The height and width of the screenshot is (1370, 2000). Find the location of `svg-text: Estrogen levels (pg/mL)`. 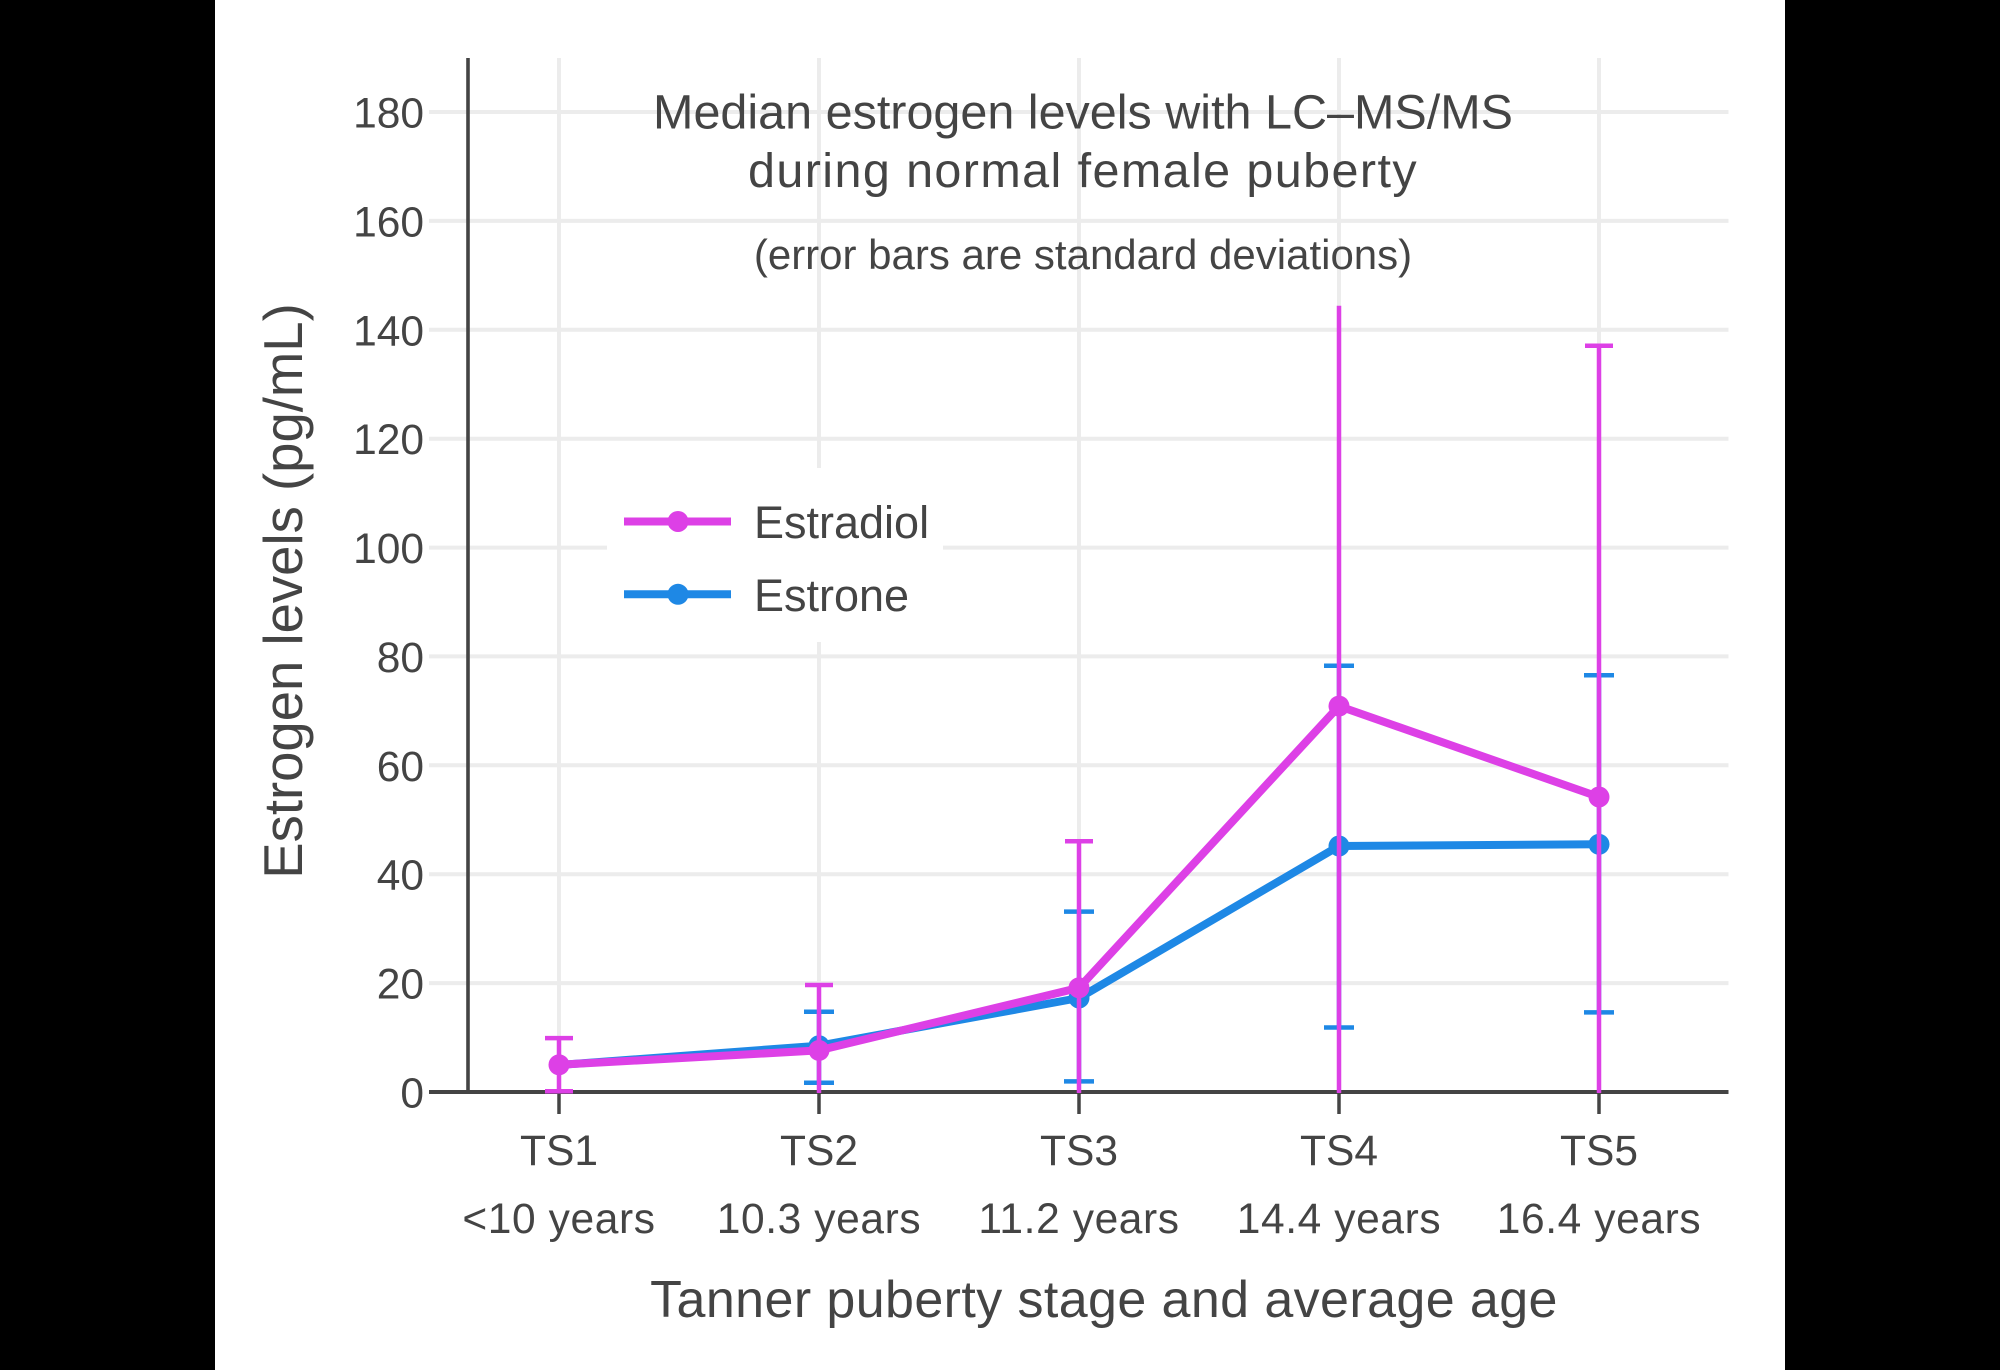

svg-text: Estrogen levels (pg/mL) is located at coordinates (283, 591).